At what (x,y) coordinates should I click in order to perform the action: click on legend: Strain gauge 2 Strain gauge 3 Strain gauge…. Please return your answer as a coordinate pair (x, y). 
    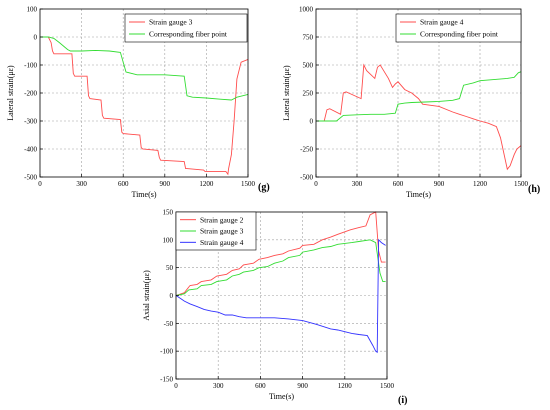
    Looking at the image, I should click on (216, 231).